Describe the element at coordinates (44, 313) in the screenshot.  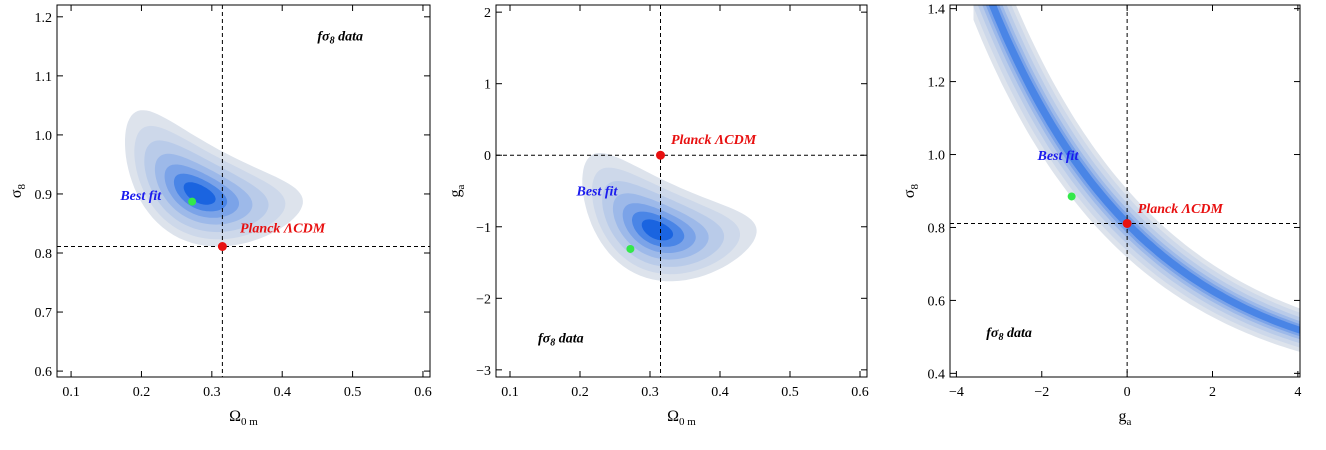
I see `y-tick-label: 0.7` at that location.